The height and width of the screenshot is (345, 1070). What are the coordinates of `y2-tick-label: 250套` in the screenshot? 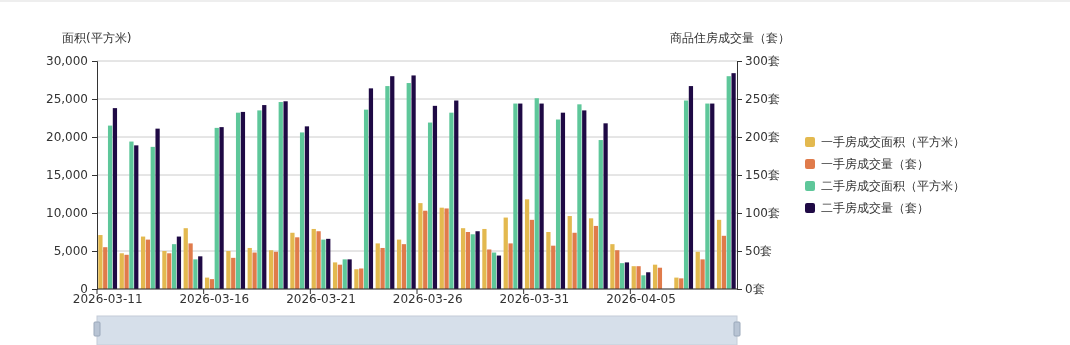 It's located at (762, 99).